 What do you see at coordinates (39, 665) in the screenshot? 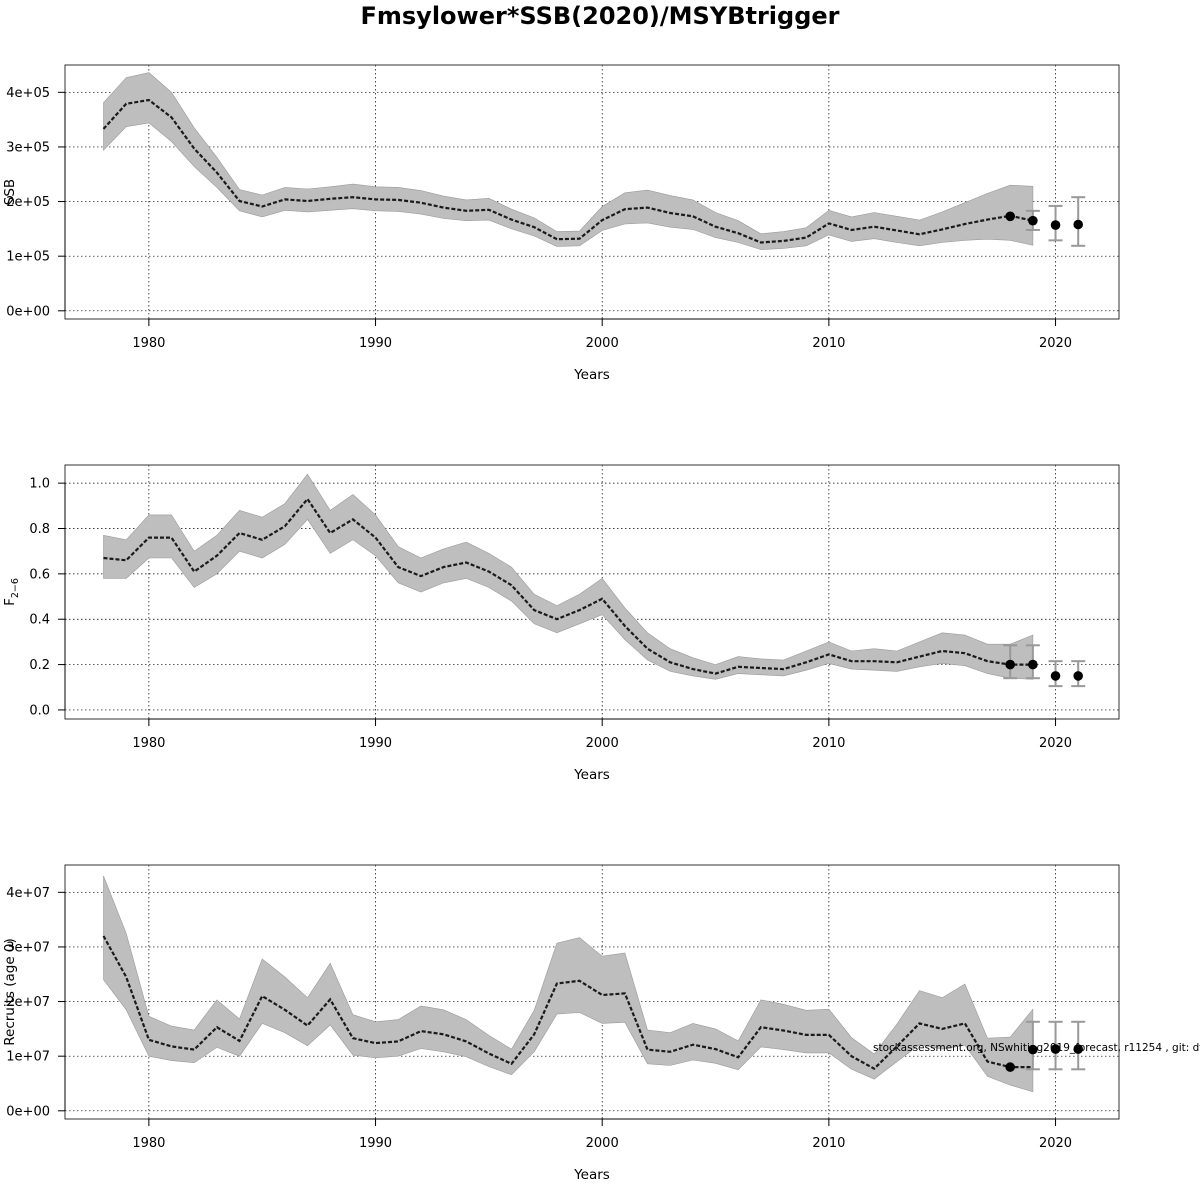
I see `f-y-tick-label: 0.2` at bounding box center [39, 665].